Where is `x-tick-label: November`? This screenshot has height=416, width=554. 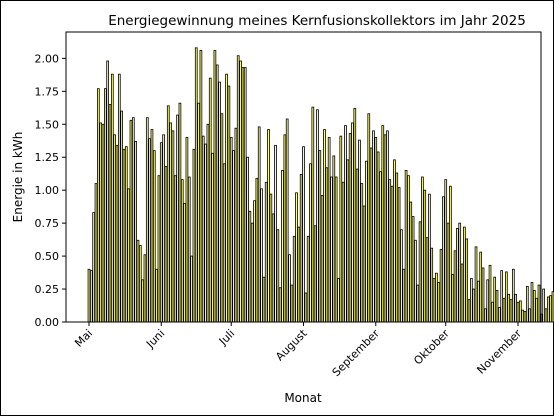 x-tick-label: November is located at coordinates (499, 352).